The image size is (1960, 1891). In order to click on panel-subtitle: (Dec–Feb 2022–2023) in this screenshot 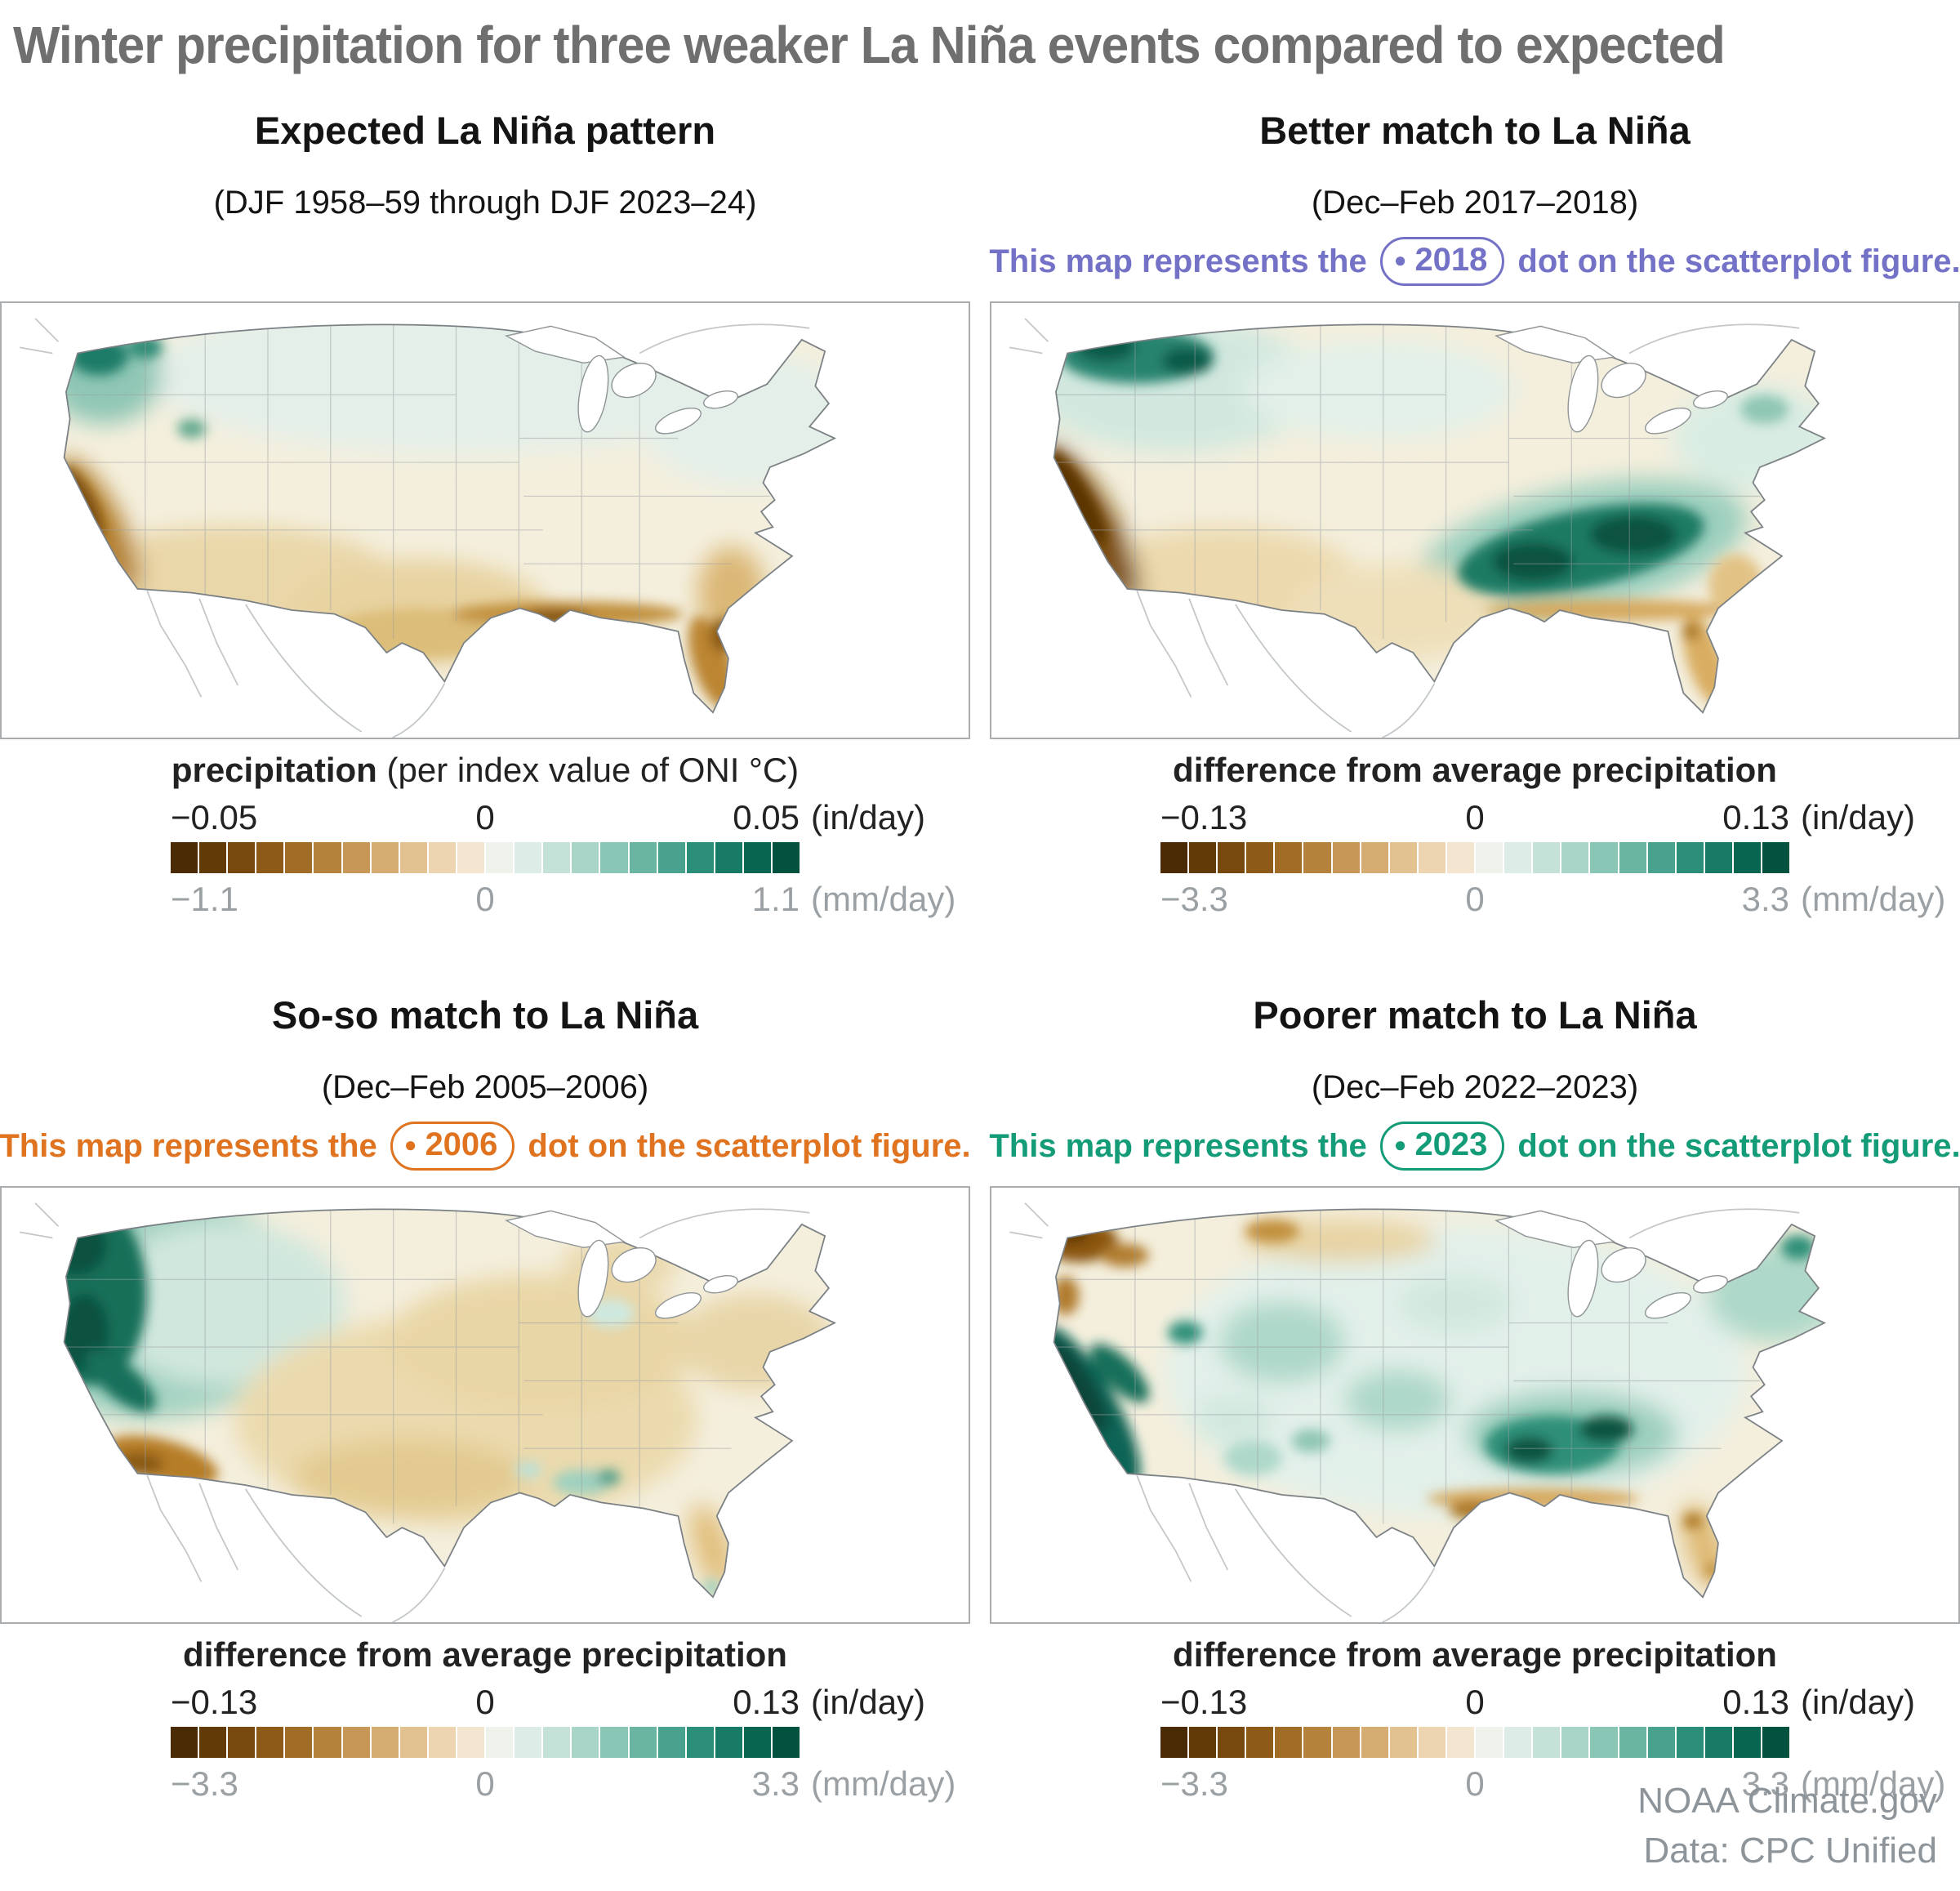, I will do `click(1475, 1087)`.